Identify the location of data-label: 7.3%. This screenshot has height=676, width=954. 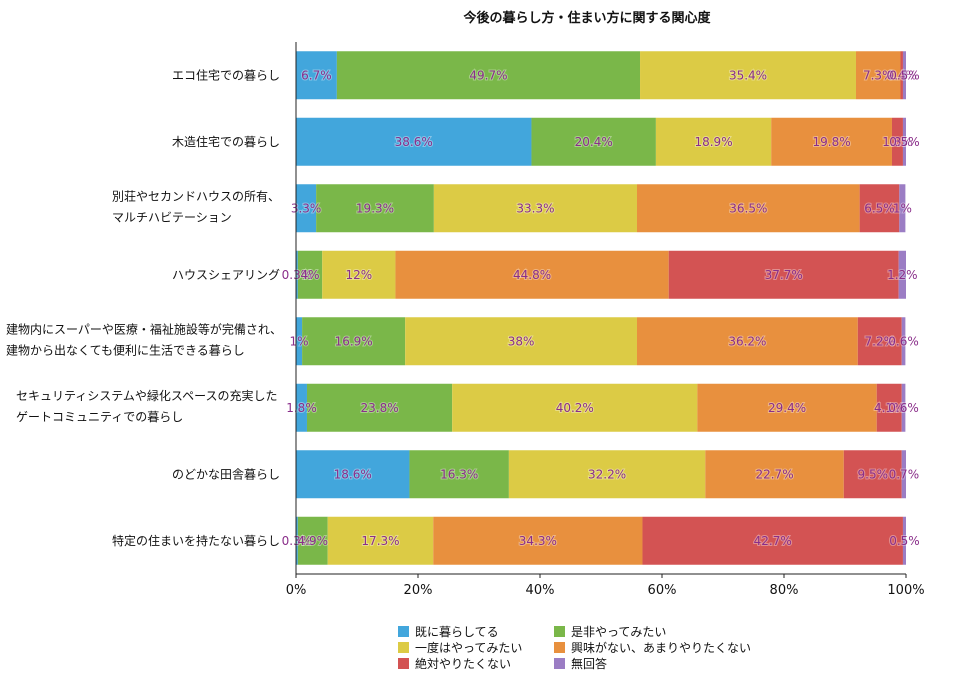
(878, 75).